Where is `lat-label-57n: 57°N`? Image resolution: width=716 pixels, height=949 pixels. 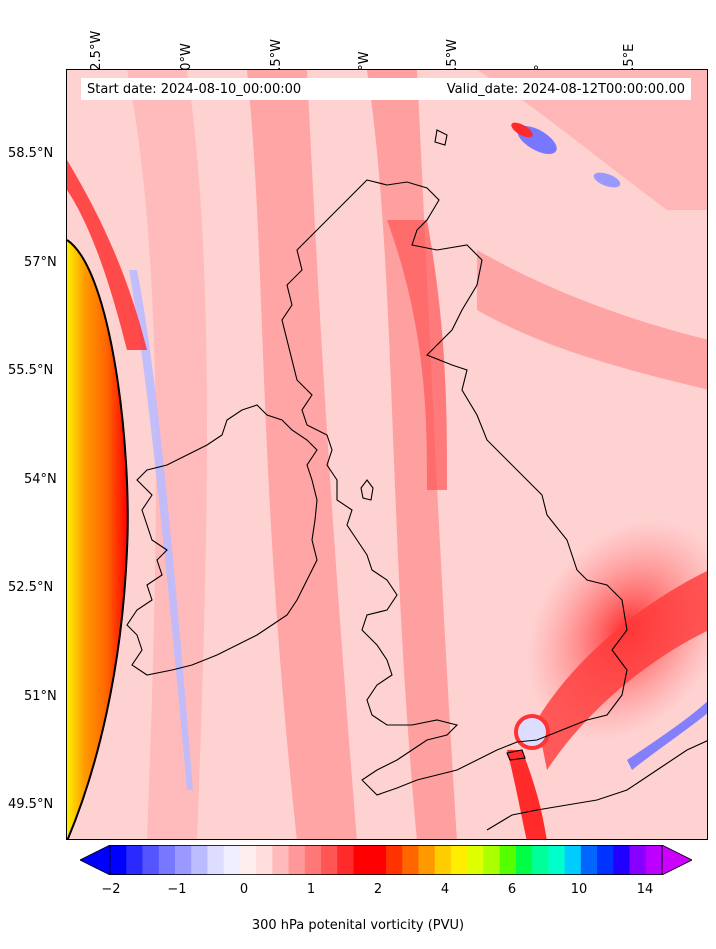
lat-label-57n: 57°N is located at coordinates (40, 262).